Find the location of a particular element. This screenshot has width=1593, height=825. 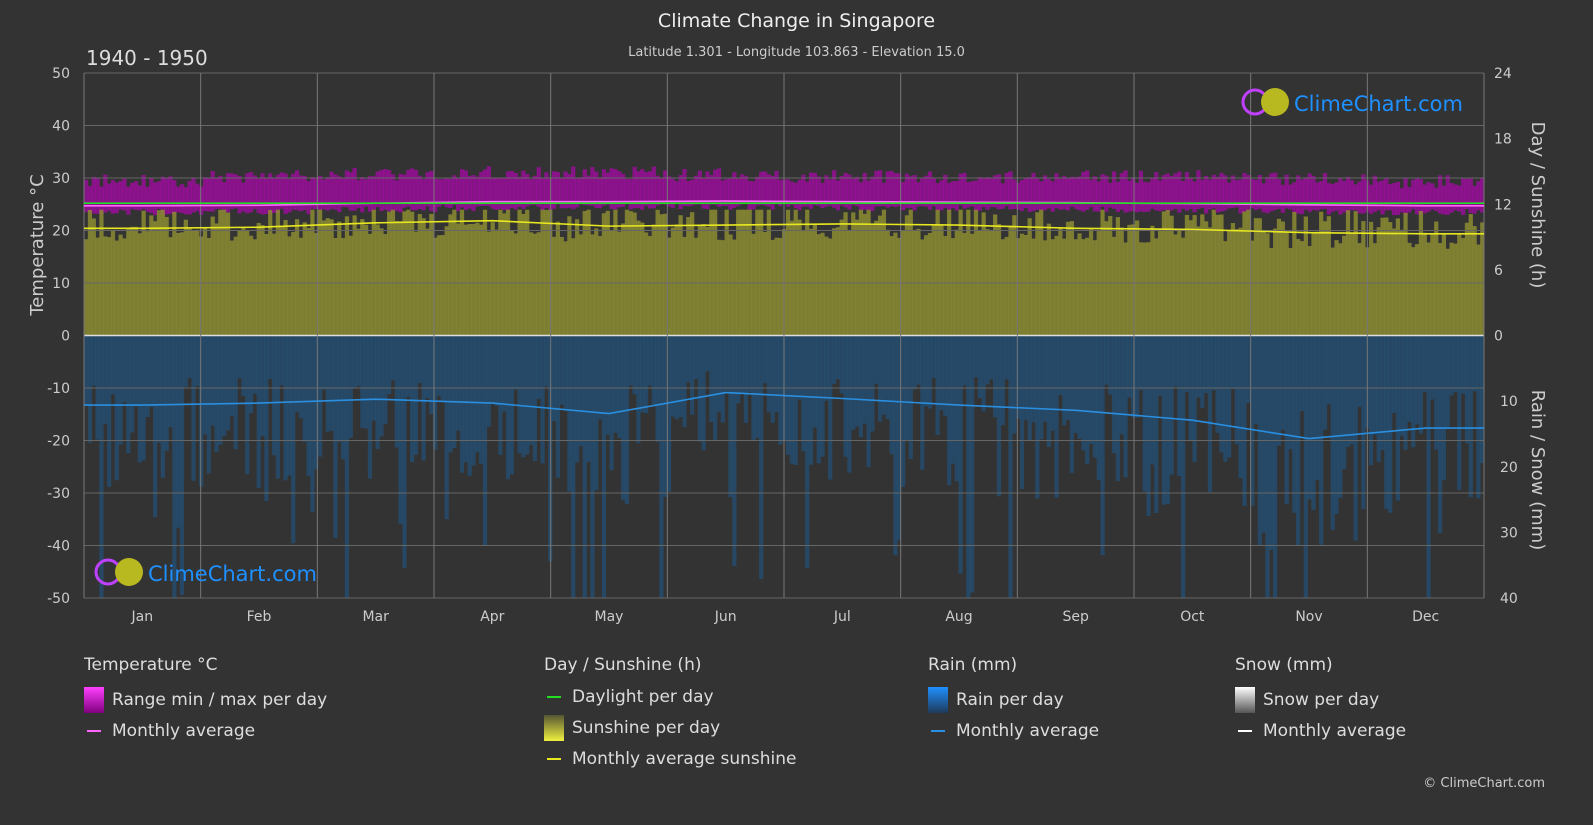

y-axis-label-right-bottom: Rain / Snow (mm) is located at coordinates (1537, 470).